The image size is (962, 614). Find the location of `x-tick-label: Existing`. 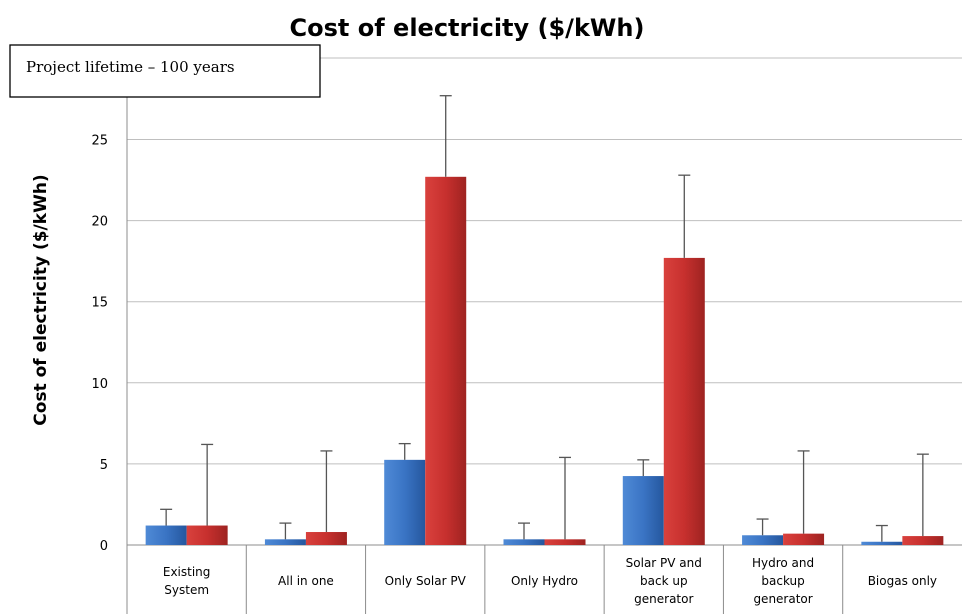

x-tick-label: Existing is located at coordinates (187, 572).